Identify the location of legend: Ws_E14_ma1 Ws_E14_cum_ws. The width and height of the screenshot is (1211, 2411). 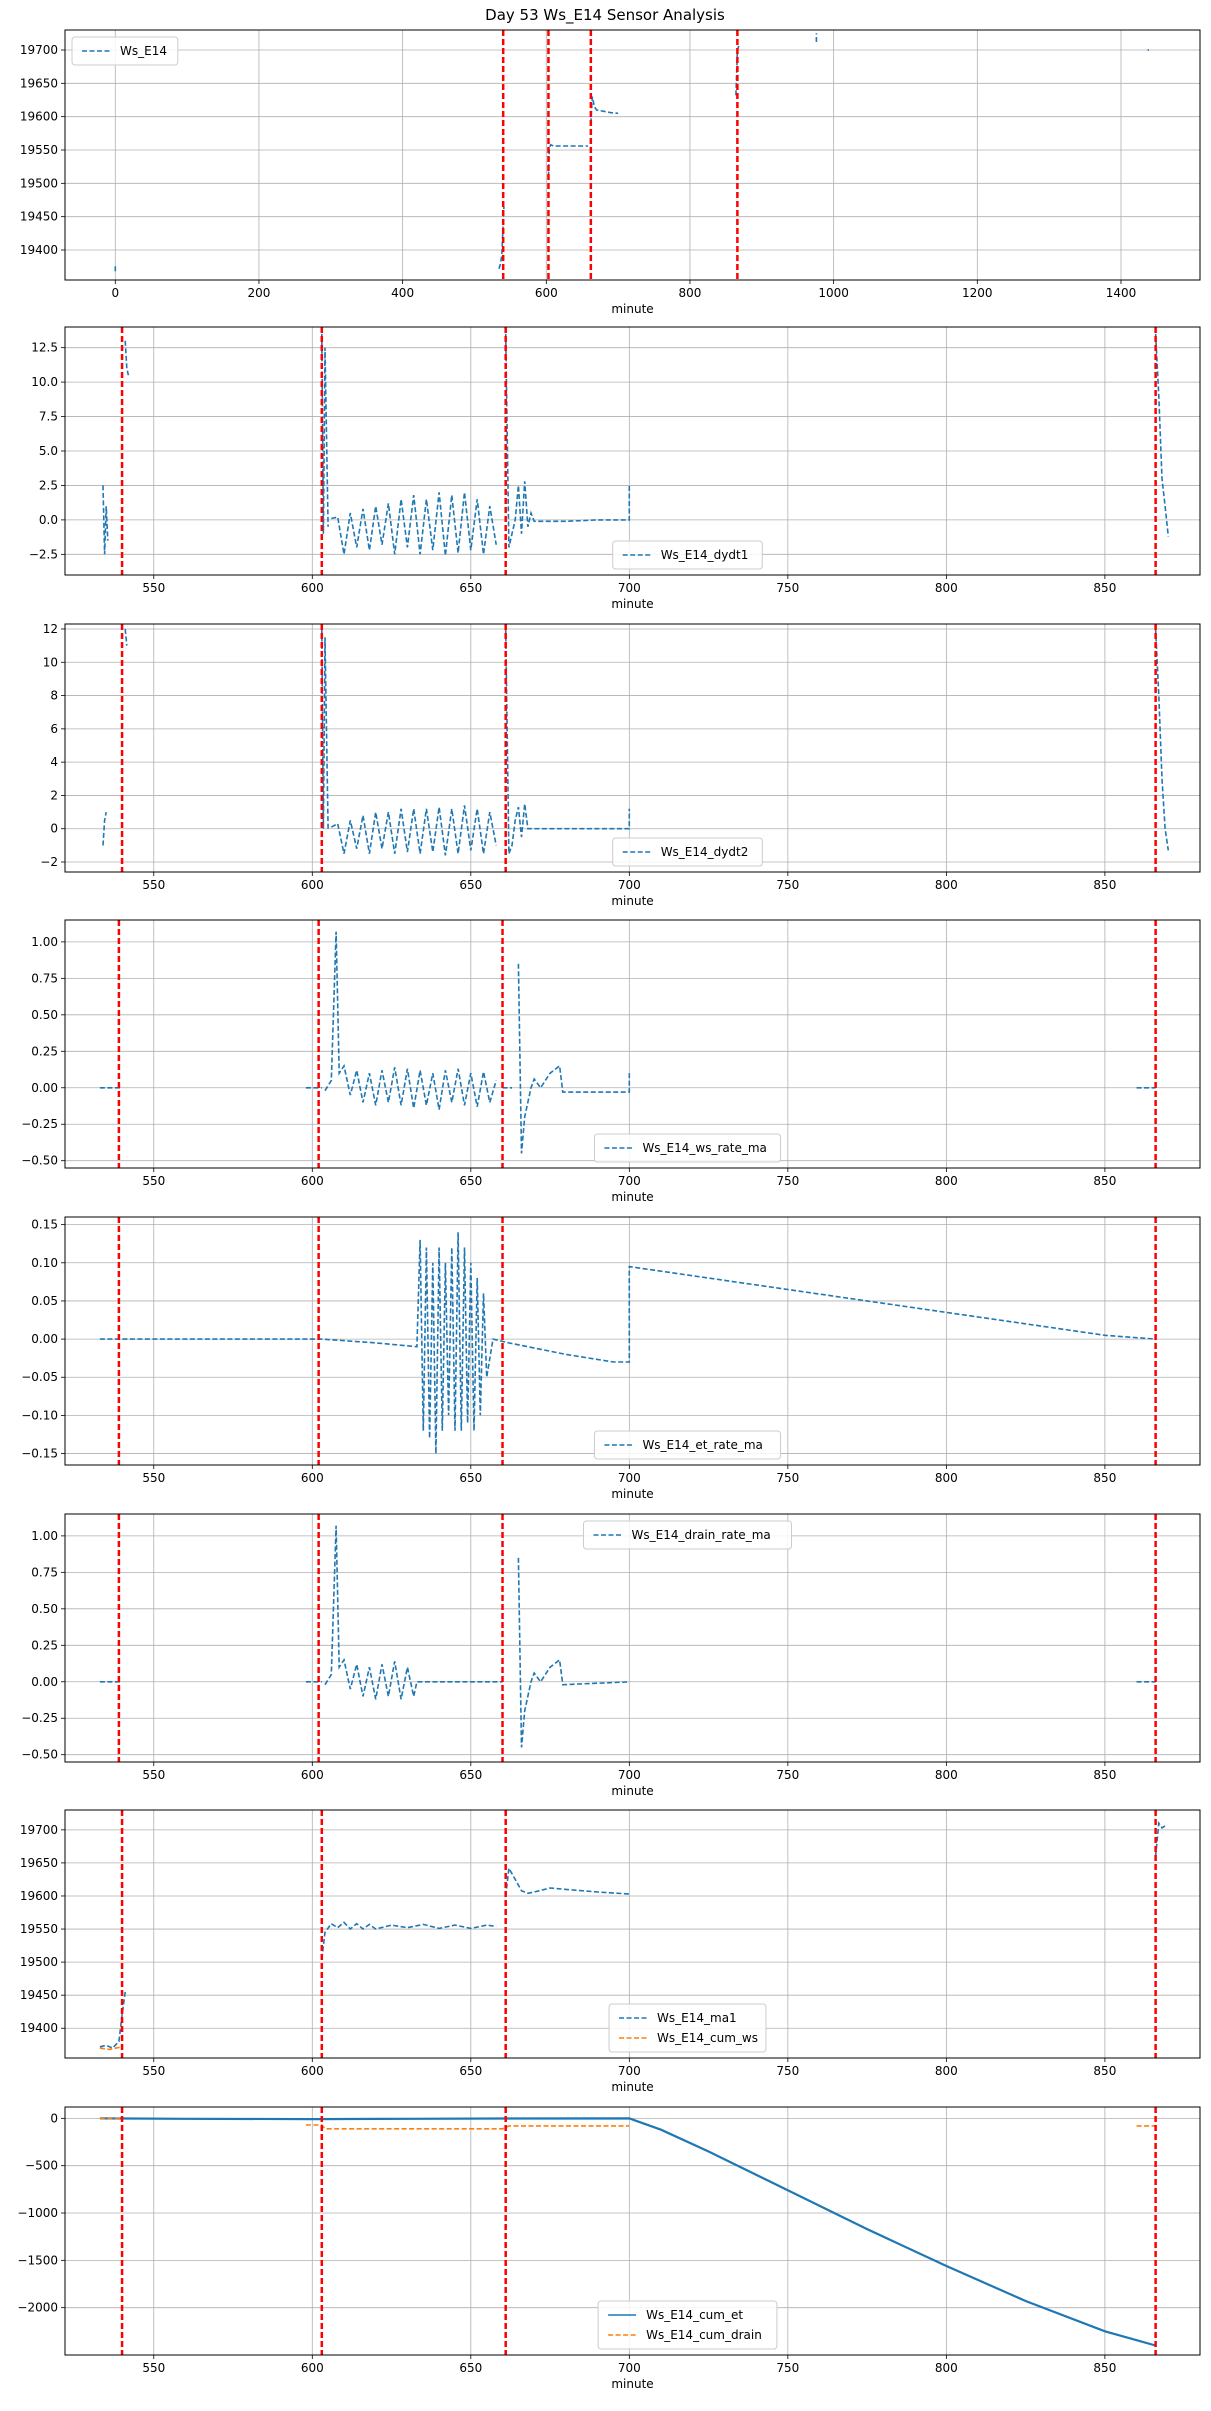
(687, 2028).